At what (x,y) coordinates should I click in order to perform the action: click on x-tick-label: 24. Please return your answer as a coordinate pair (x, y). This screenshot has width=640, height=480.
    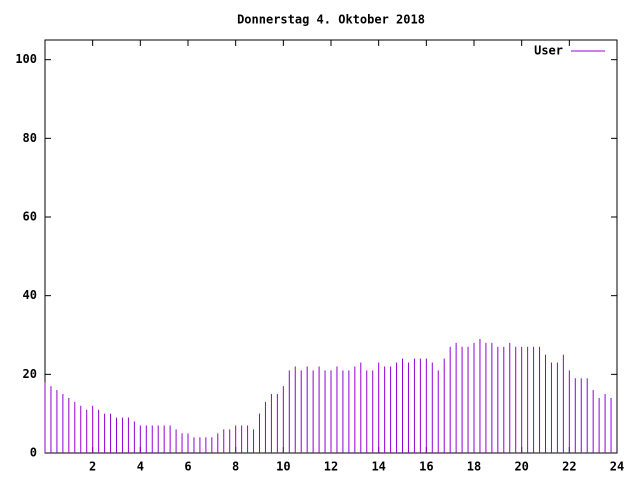
    Looking at the image, I should click on (617, 467).